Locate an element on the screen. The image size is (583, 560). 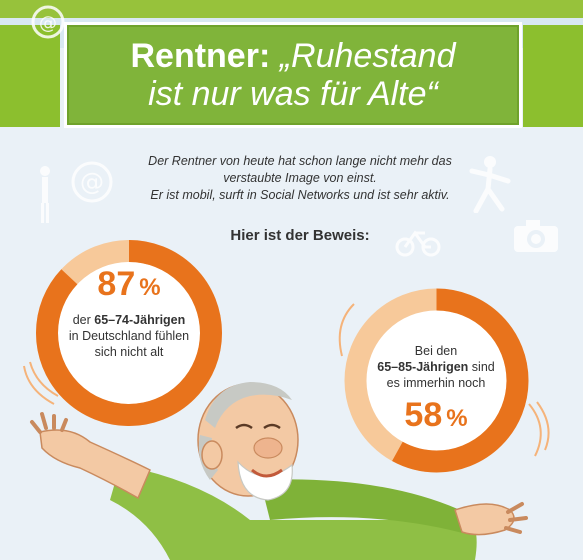
swoosh-decoration-left is located at coordinates (41, 383).